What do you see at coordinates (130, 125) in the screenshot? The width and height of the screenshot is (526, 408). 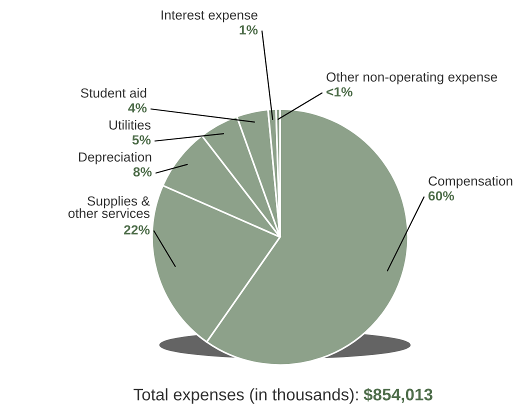 I see `slice-label: Utilities` at bounding box center [130, 125].